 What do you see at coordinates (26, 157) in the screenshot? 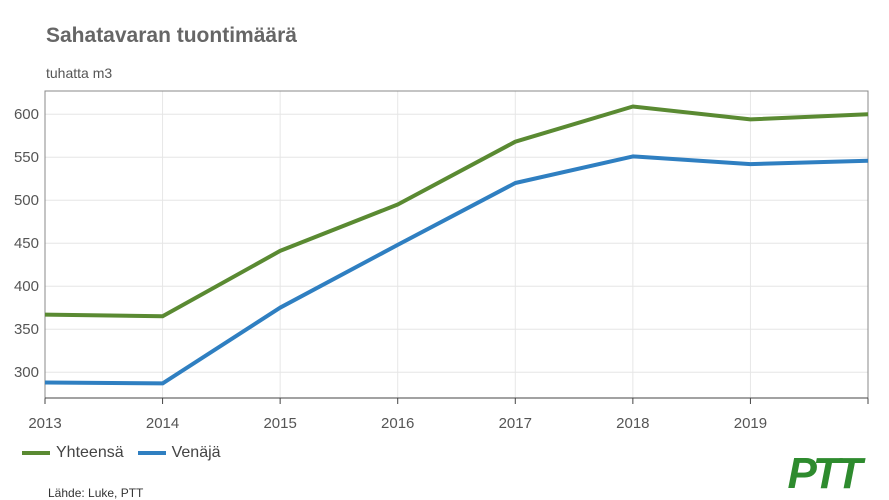
I see `y-tick-label: 550` at bounding box center [26, 157].